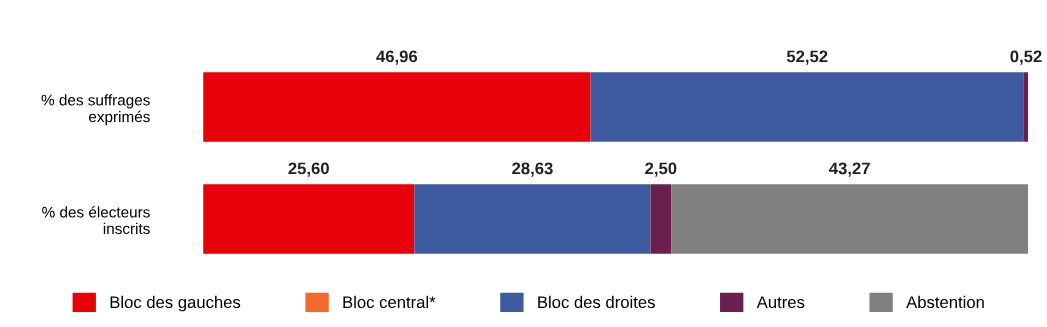 This screenshot has height=327, width=1047. What do you see at coordinates (1026, 57) in the screenshot?
I see `data-label: 0,52` at bounding box center [1026, 57].